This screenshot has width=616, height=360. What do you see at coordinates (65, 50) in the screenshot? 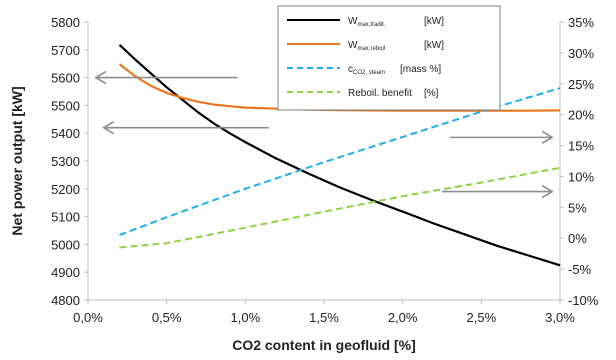
I see `y-tick-label: 5700` at bounding box center [65, 50].